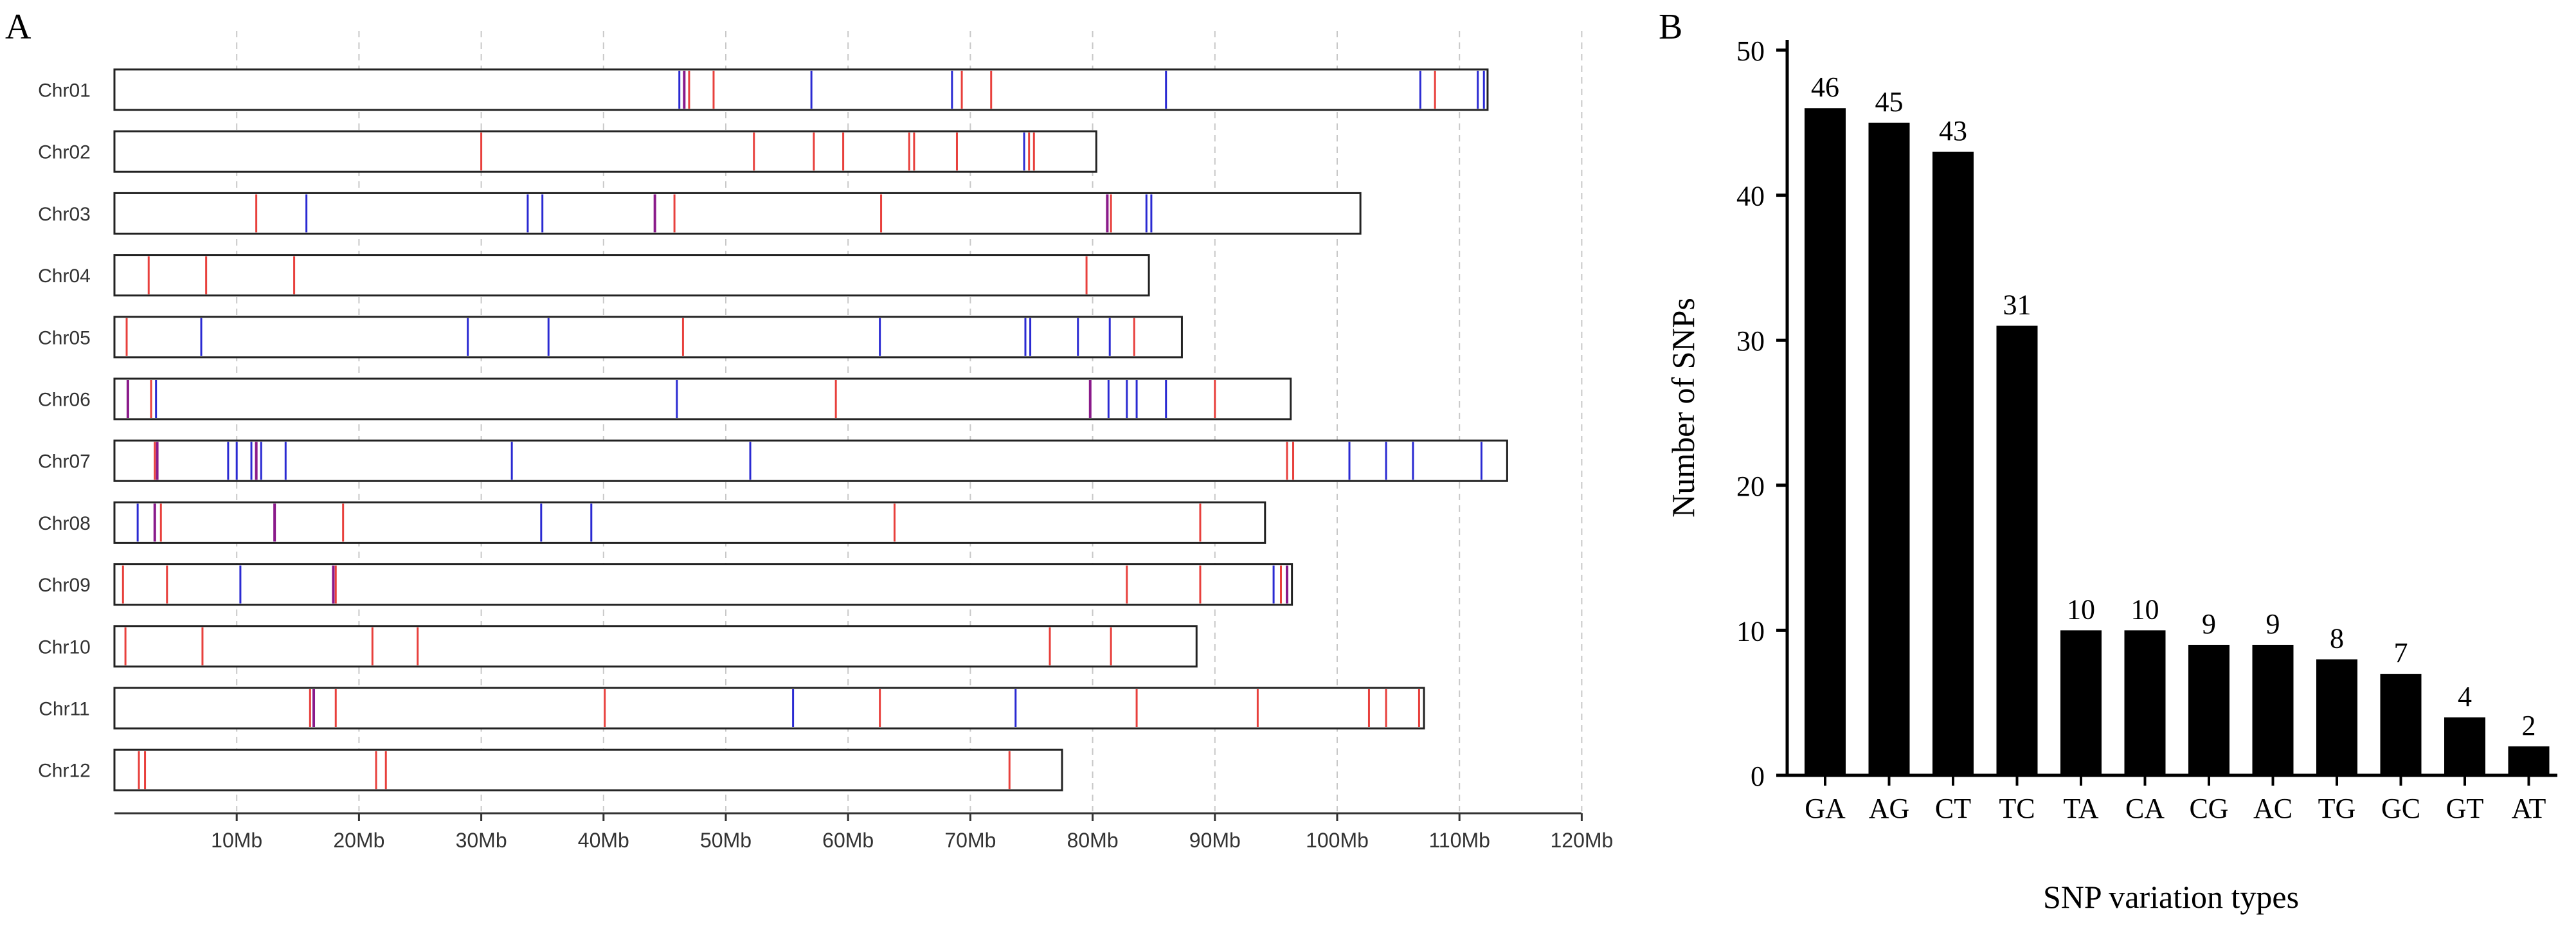  I want to click on bar-ga, so click(1825, 442).